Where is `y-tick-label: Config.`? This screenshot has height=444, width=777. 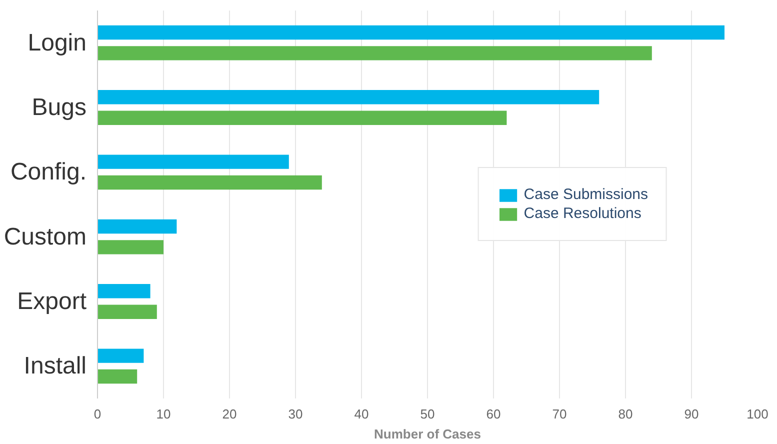 y-tick-label: Config. is located at coordinates (48, 172).